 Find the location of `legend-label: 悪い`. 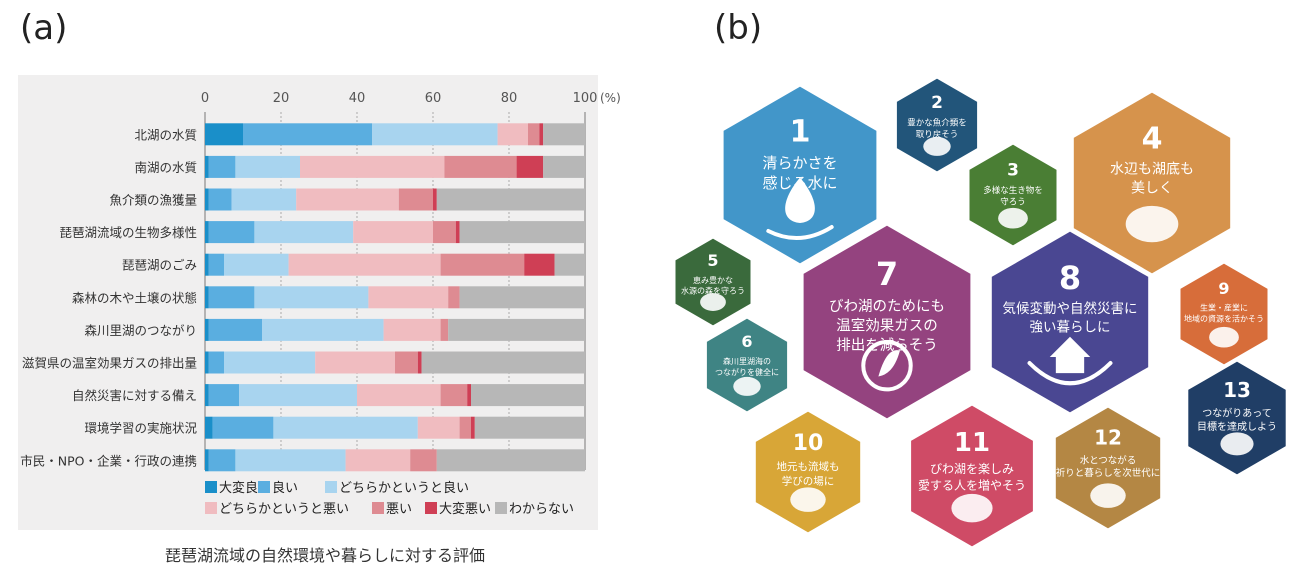

legend-label: 悪い is located at coordinates (399, 509).